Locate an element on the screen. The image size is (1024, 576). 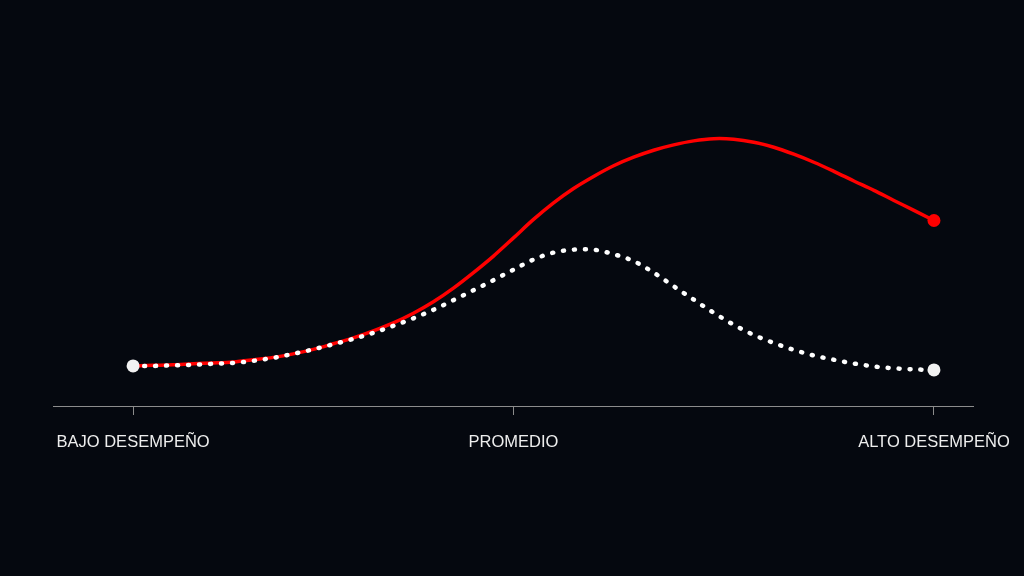
x-tick-label: BAJO DESEMPEÑO is located at coordinates (133, 440).